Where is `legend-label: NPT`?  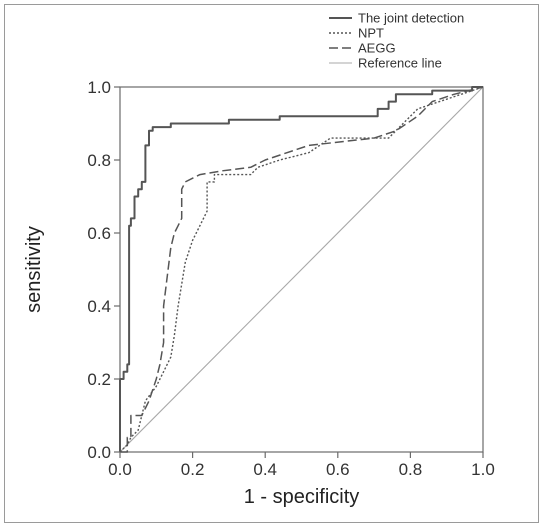 legend-label: NPT is located at coordinates (371, 33).